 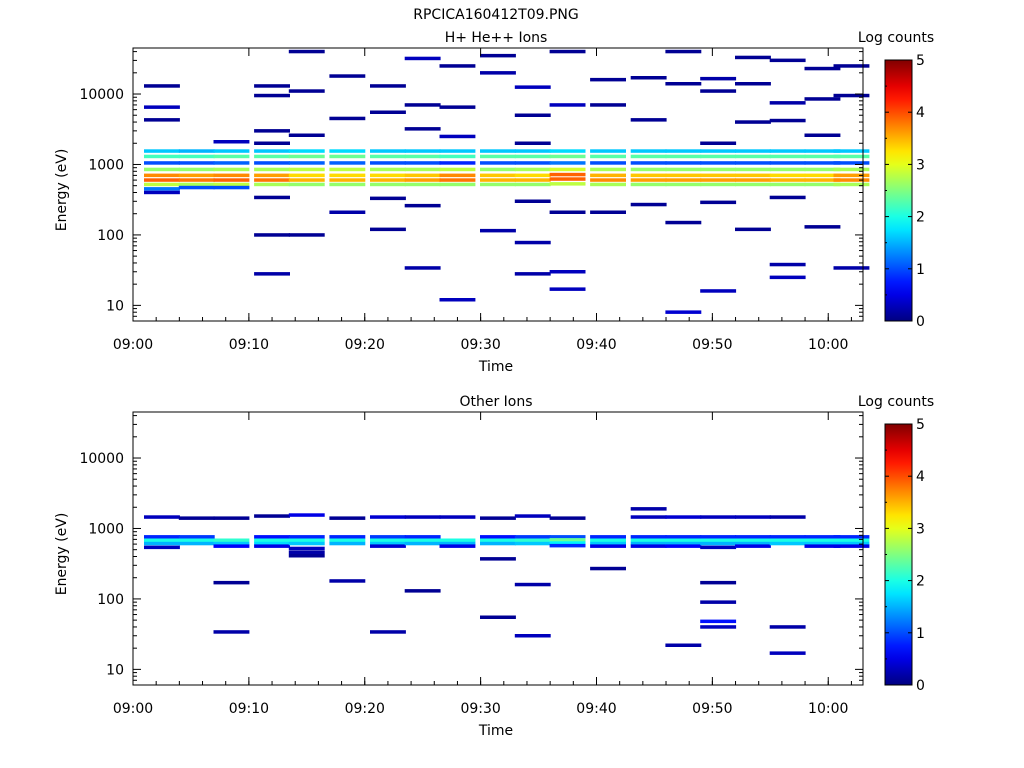 What do you see at coordinates (712, 345) in the screenshot?
I see `x-tick-label: 09:50` at bounding box center [712, 345].